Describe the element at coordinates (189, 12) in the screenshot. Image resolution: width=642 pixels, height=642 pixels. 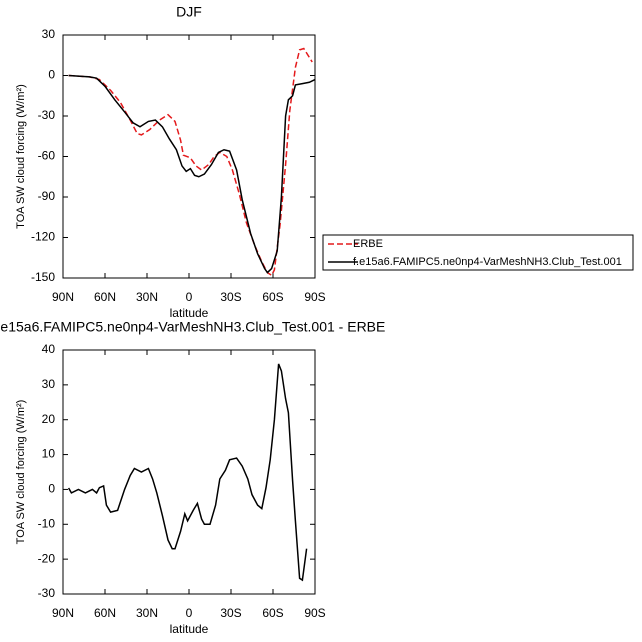
I see `chart-title: DJF` at that location.